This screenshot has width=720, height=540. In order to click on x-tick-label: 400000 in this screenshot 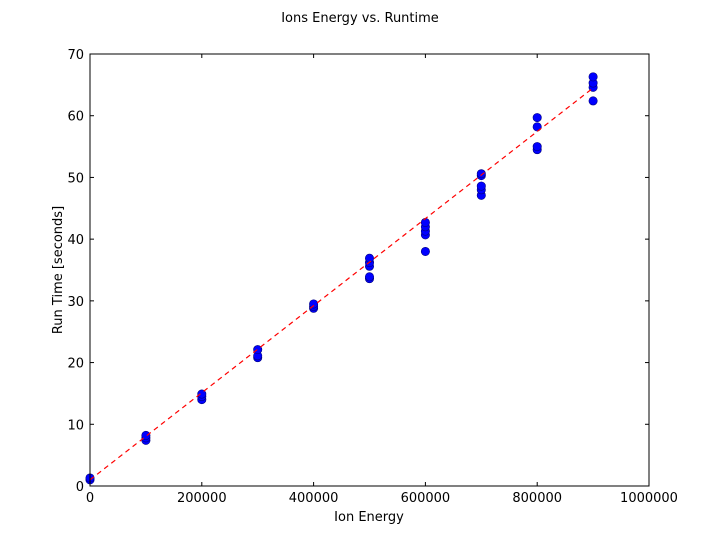, I will do `click(314, 498)`.